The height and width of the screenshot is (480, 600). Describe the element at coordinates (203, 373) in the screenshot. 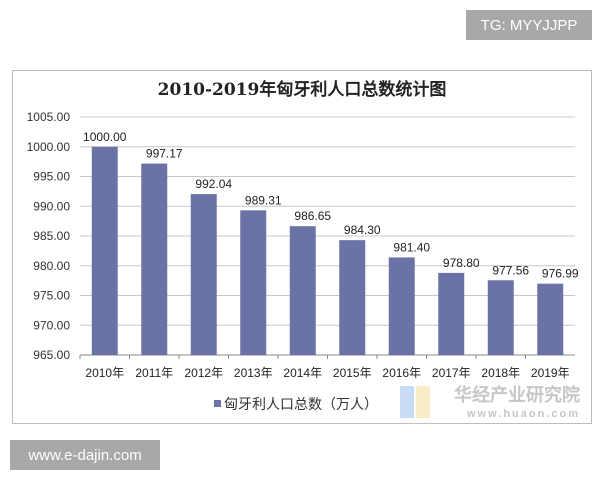

I see `x-tick-label: 2012年` at that location.